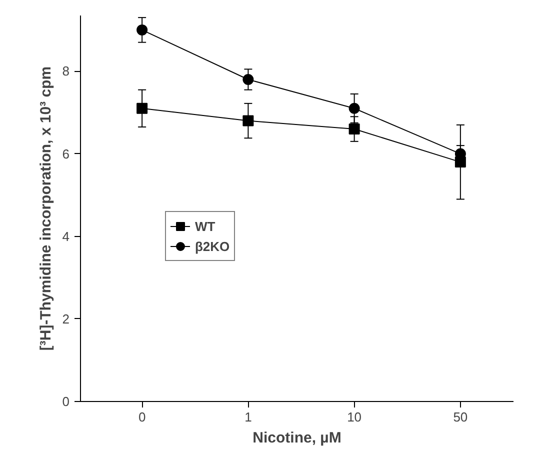 The image size is (533, 461). I want to click on y-tick-label: 8, so click(66, 71).